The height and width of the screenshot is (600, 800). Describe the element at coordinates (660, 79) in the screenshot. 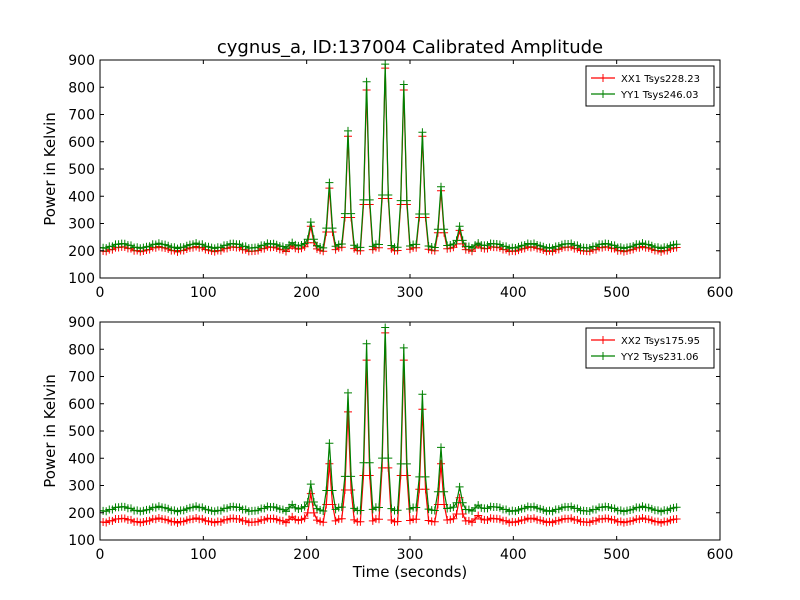

I see `legend-label-1: XX1 Tsys228.23` at that location.